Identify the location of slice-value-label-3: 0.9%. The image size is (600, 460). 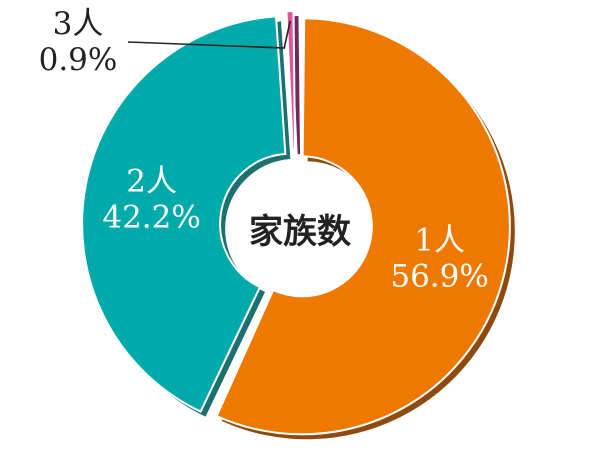
(78, 60).